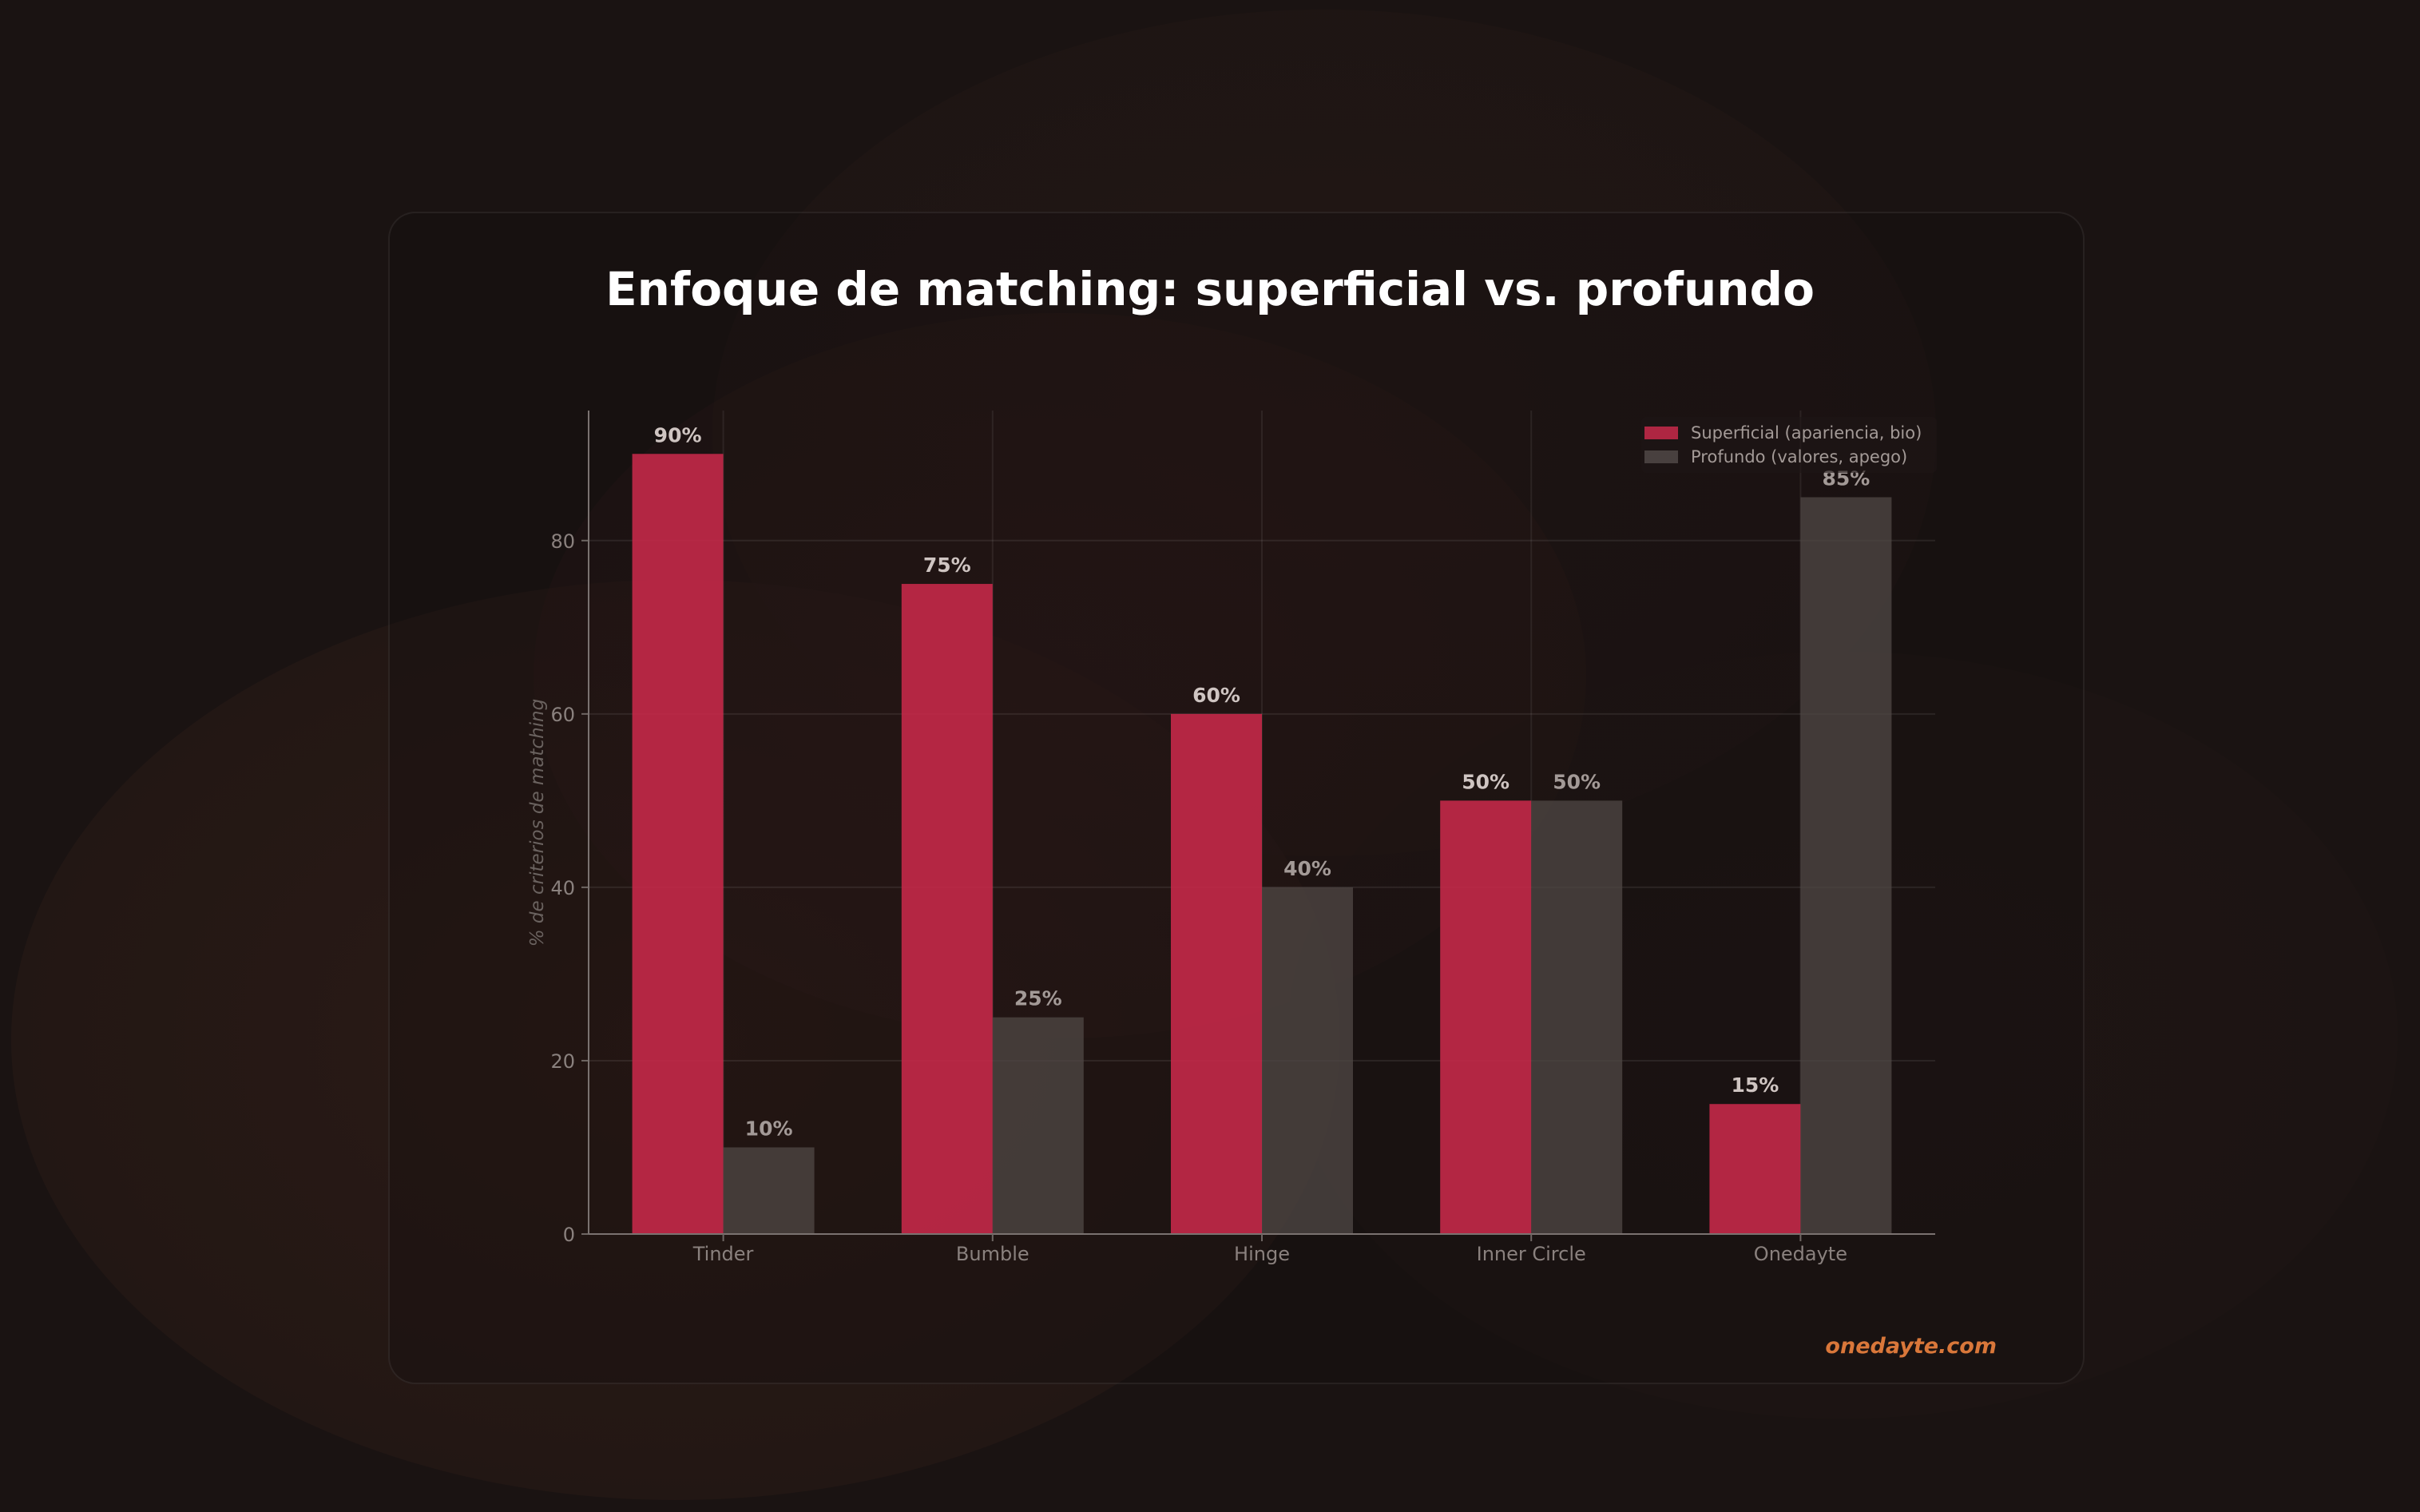 This screenshot has height=1512, width=2420. Describe the element at coordinates (562, 888) in the screenshot. I see `y-tick-label: 40` at that location.